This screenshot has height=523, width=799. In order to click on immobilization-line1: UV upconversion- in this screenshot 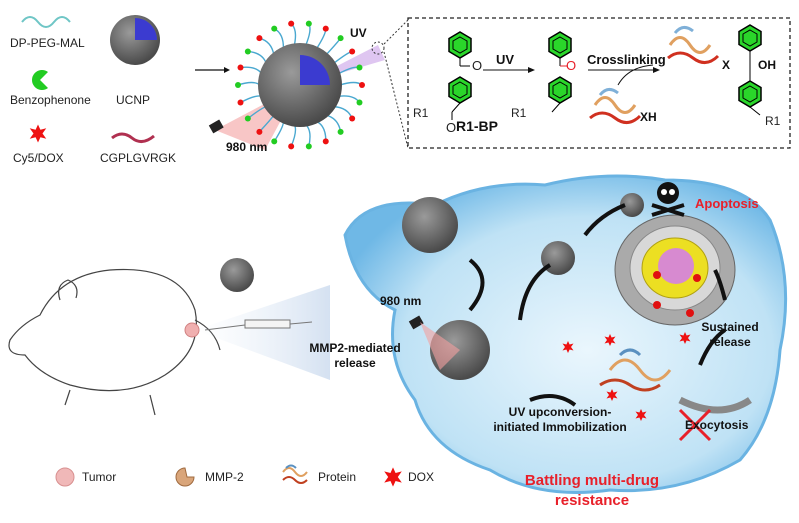, I will do `click(560, 412)`.